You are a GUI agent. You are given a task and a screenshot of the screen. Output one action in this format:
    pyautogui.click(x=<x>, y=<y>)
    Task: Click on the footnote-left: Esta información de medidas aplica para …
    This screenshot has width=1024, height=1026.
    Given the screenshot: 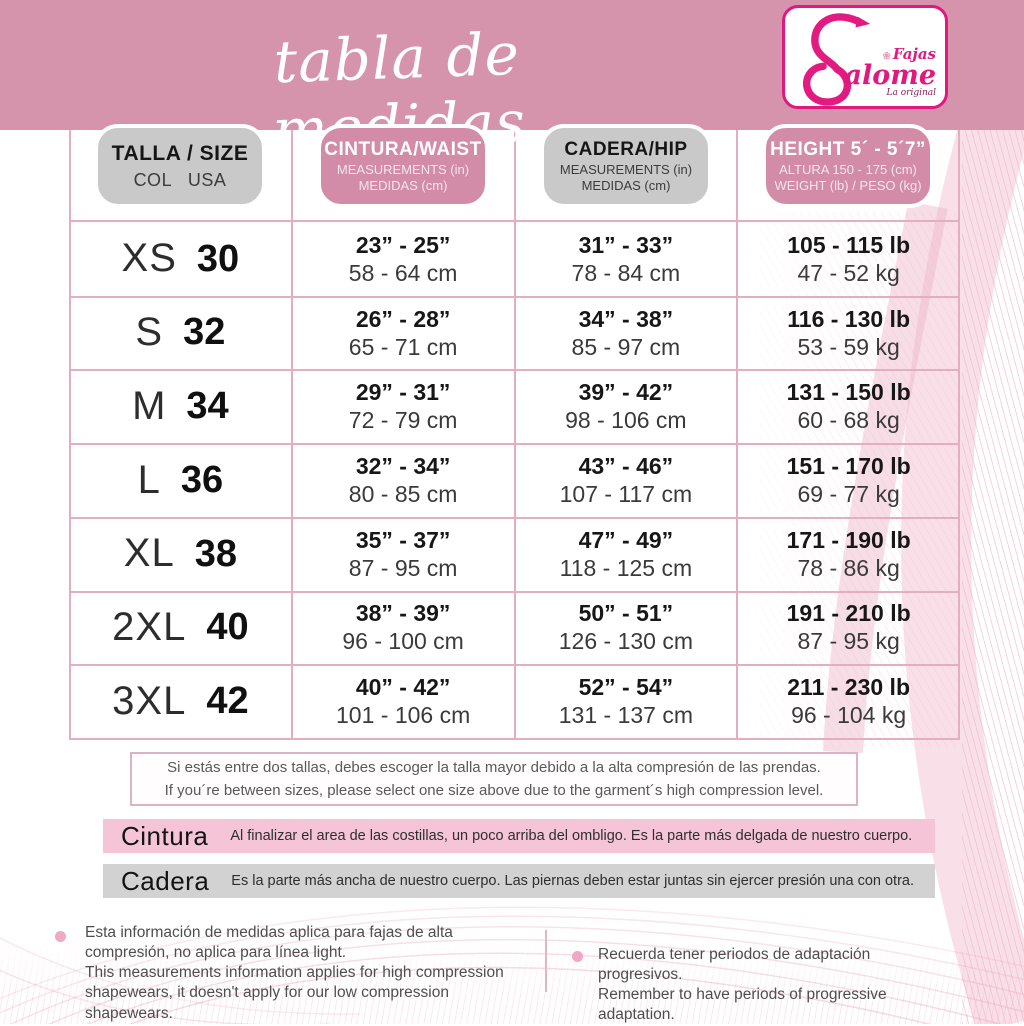 What is the action you would take?
    pyautogui.click(x=311, y=973)
    